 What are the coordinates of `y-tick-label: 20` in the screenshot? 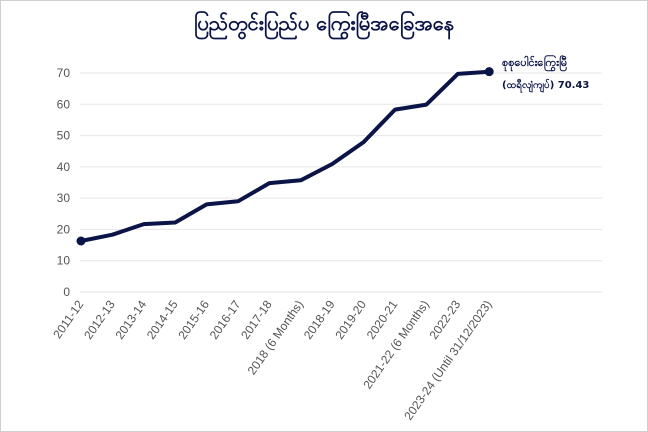 It's located at (64, 229).